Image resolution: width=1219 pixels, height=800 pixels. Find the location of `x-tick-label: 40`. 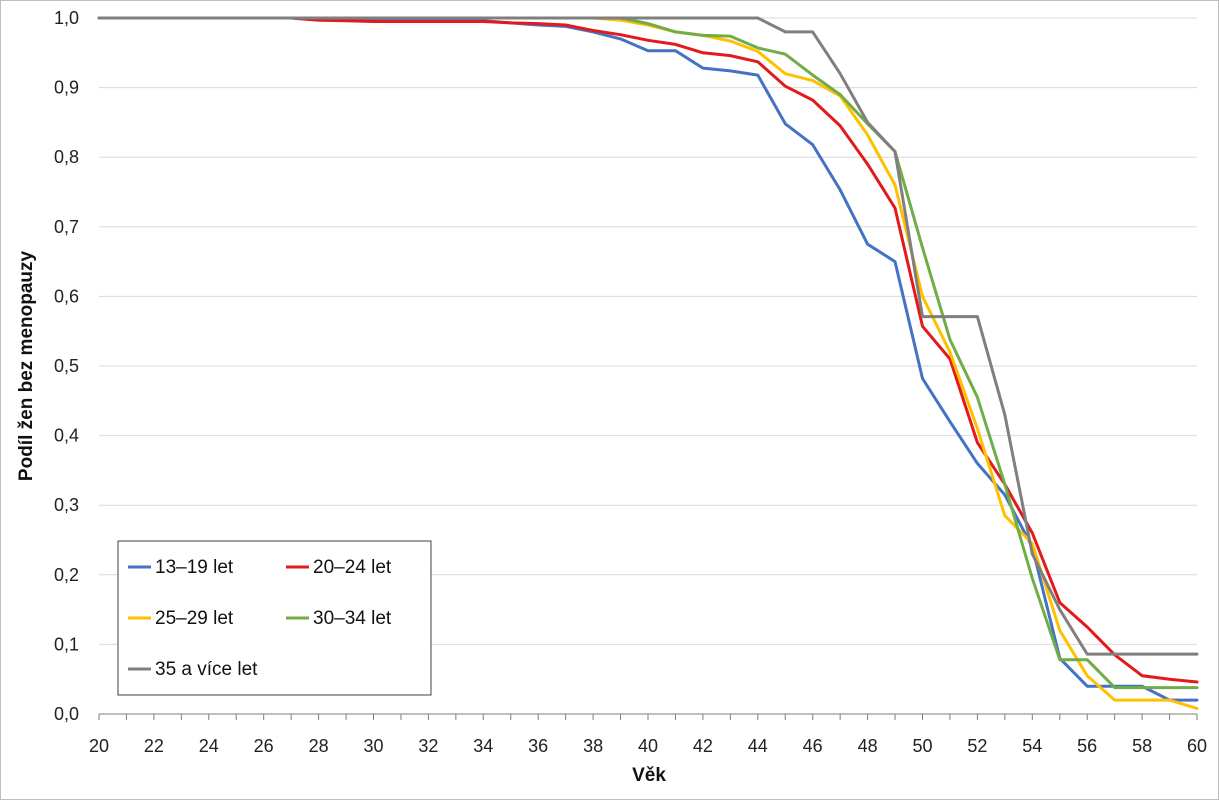

x-tick-label: 40 is located at coordinates (648, 746).